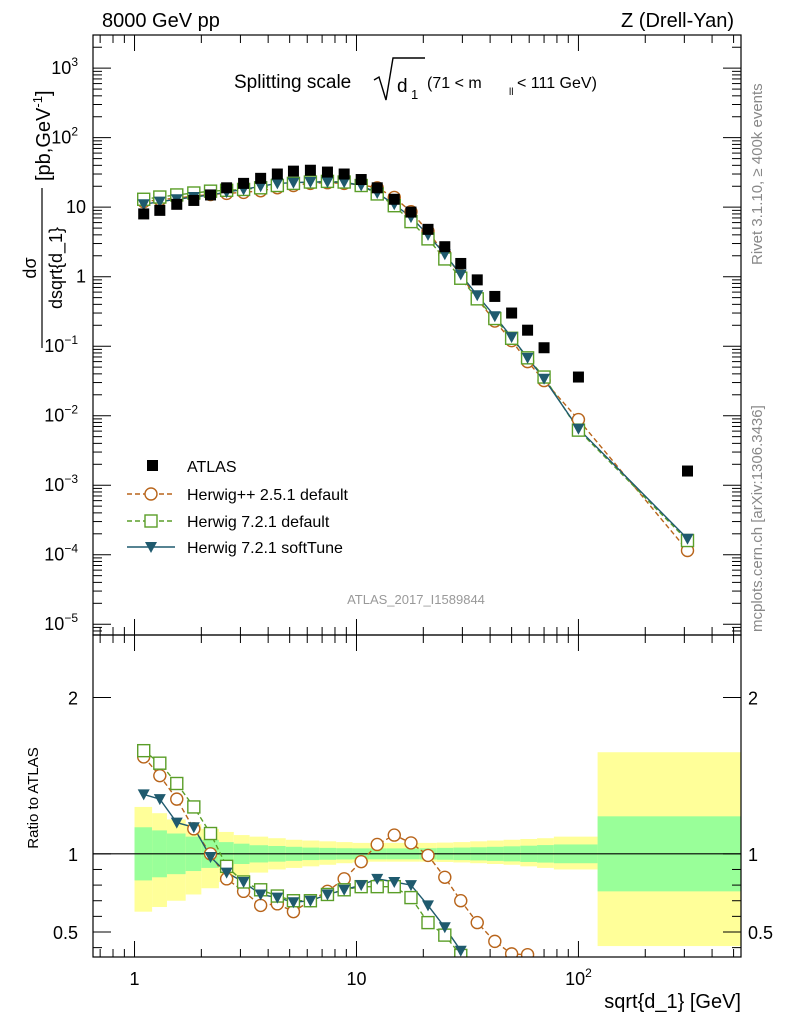  I want to click on header-right: Z (Drell-Yan), so click(677, 21).